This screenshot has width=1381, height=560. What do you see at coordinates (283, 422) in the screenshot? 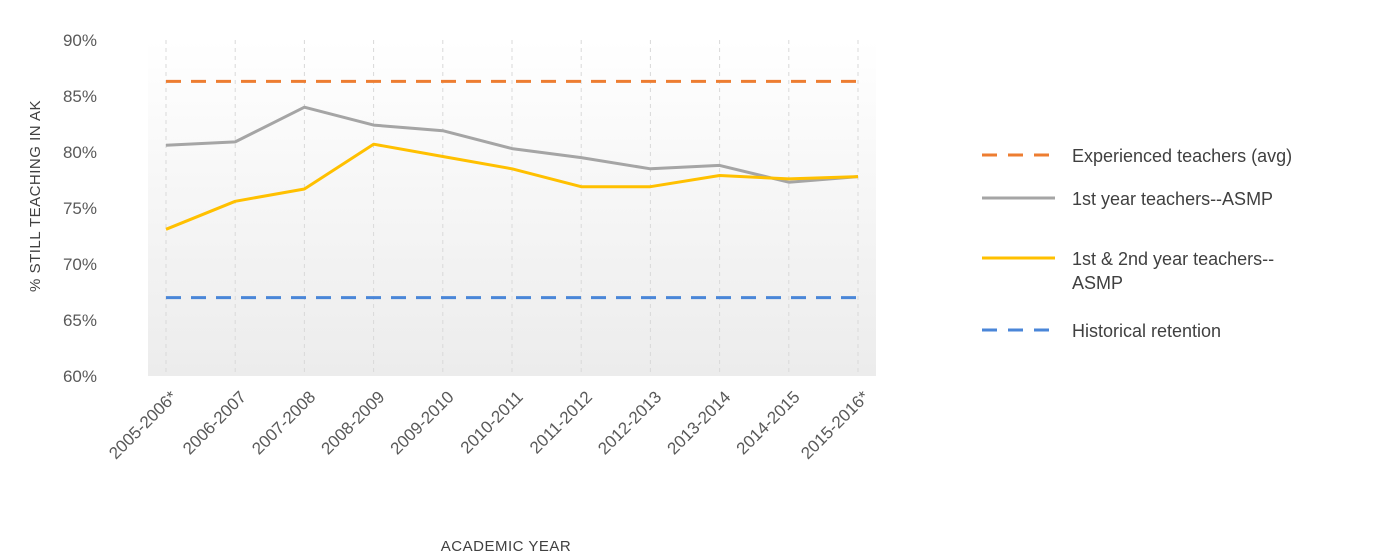
I see `x-tick-label: 2007-2008` at bounding box center [283, 422].